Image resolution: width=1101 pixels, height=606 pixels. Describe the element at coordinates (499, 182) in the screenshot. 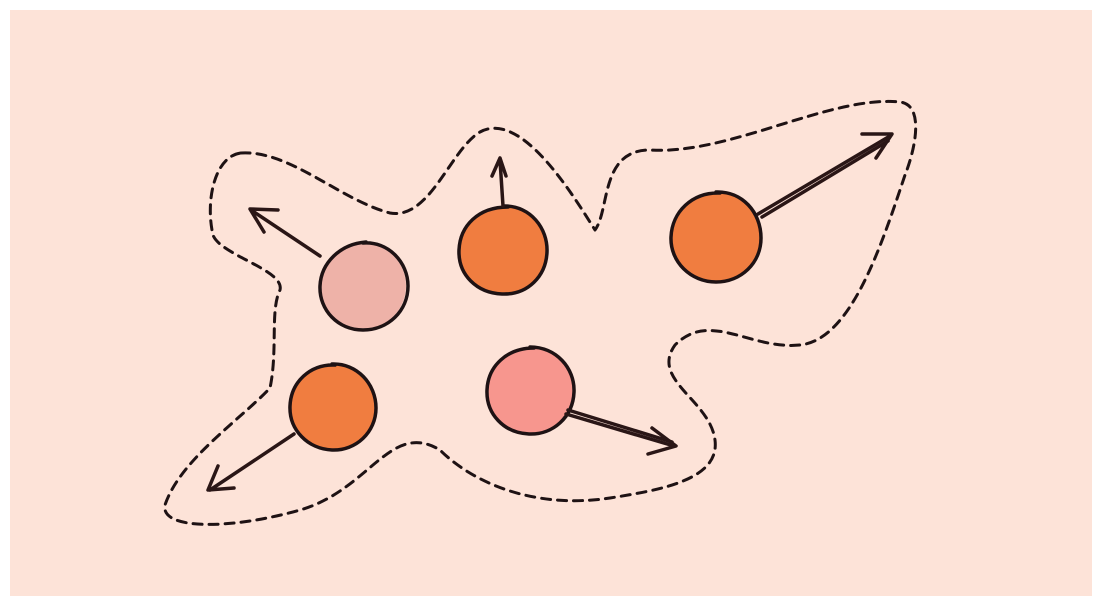

I see `velocity-arrow-up-icon` at that location.